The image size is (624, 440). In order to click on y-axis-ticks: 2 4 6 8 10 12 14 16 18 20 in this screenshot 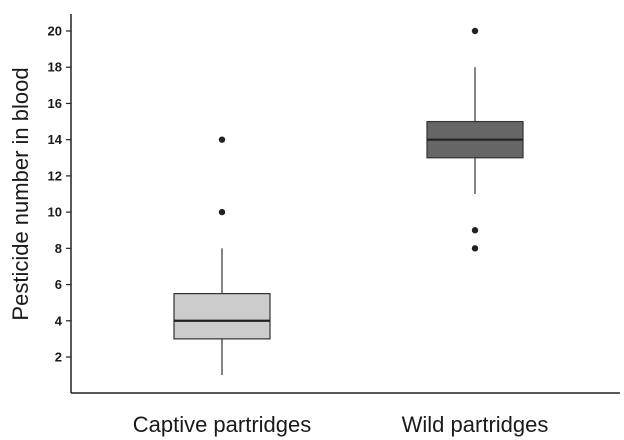, I will do `click(59, 194)`.